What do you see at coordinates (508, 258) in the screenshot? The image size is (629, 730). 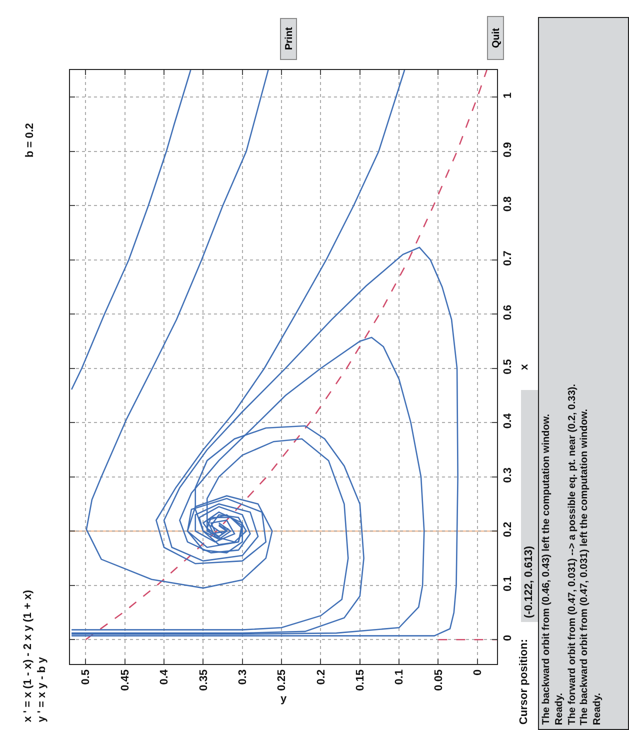 I see `y-tick-label: 0.7` at bounding box center [508, 258].